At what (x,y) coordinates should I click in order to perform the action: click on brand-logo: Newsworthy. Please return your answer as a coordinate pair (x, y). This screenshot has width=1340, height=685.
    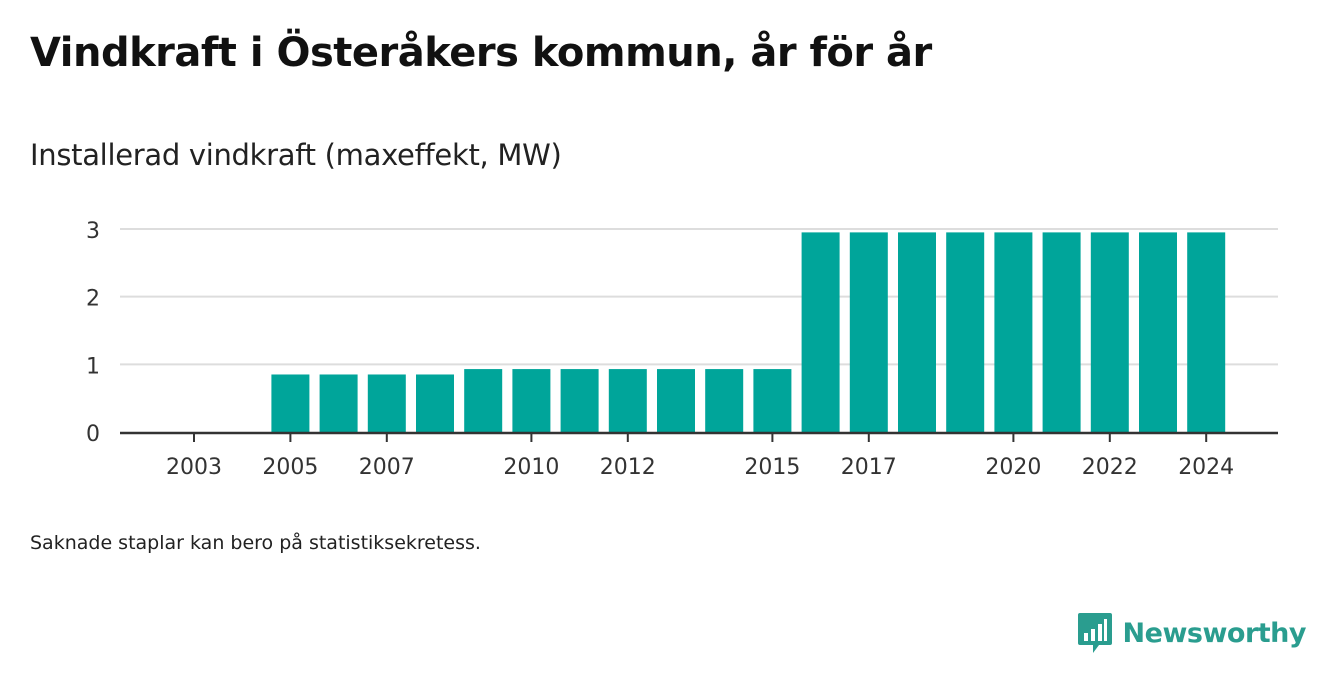
    Looking at the image, I should click on (1192, 633).